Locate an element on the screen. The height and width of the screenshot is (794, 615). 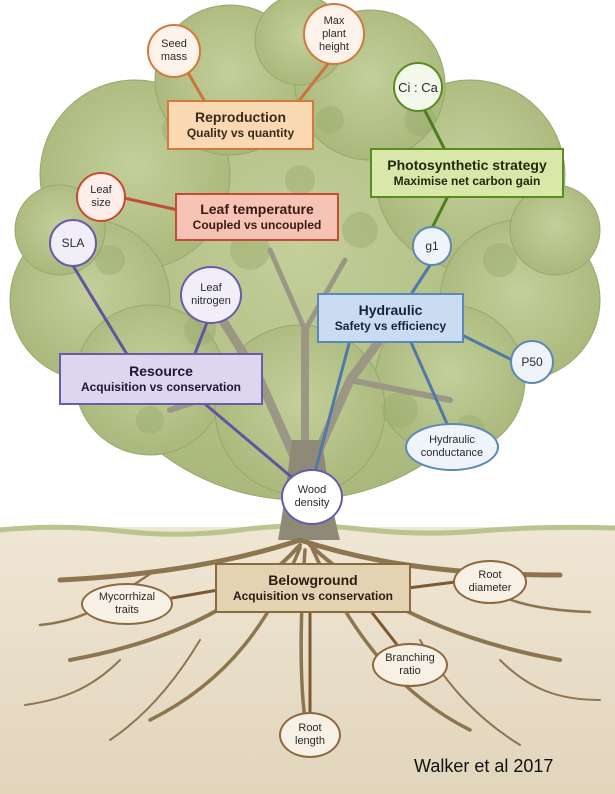
leaf-size-node: Leaf size is located at coordinates (101, 197).